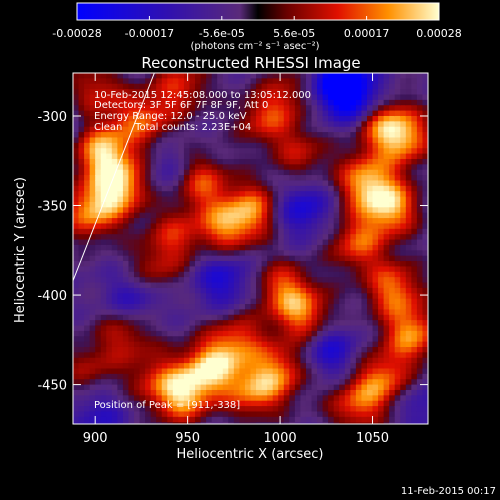  What do you see at coordinates (114, 177) in the screenshot?
I see `solar-limb-line` at bounding box center [114, 177].